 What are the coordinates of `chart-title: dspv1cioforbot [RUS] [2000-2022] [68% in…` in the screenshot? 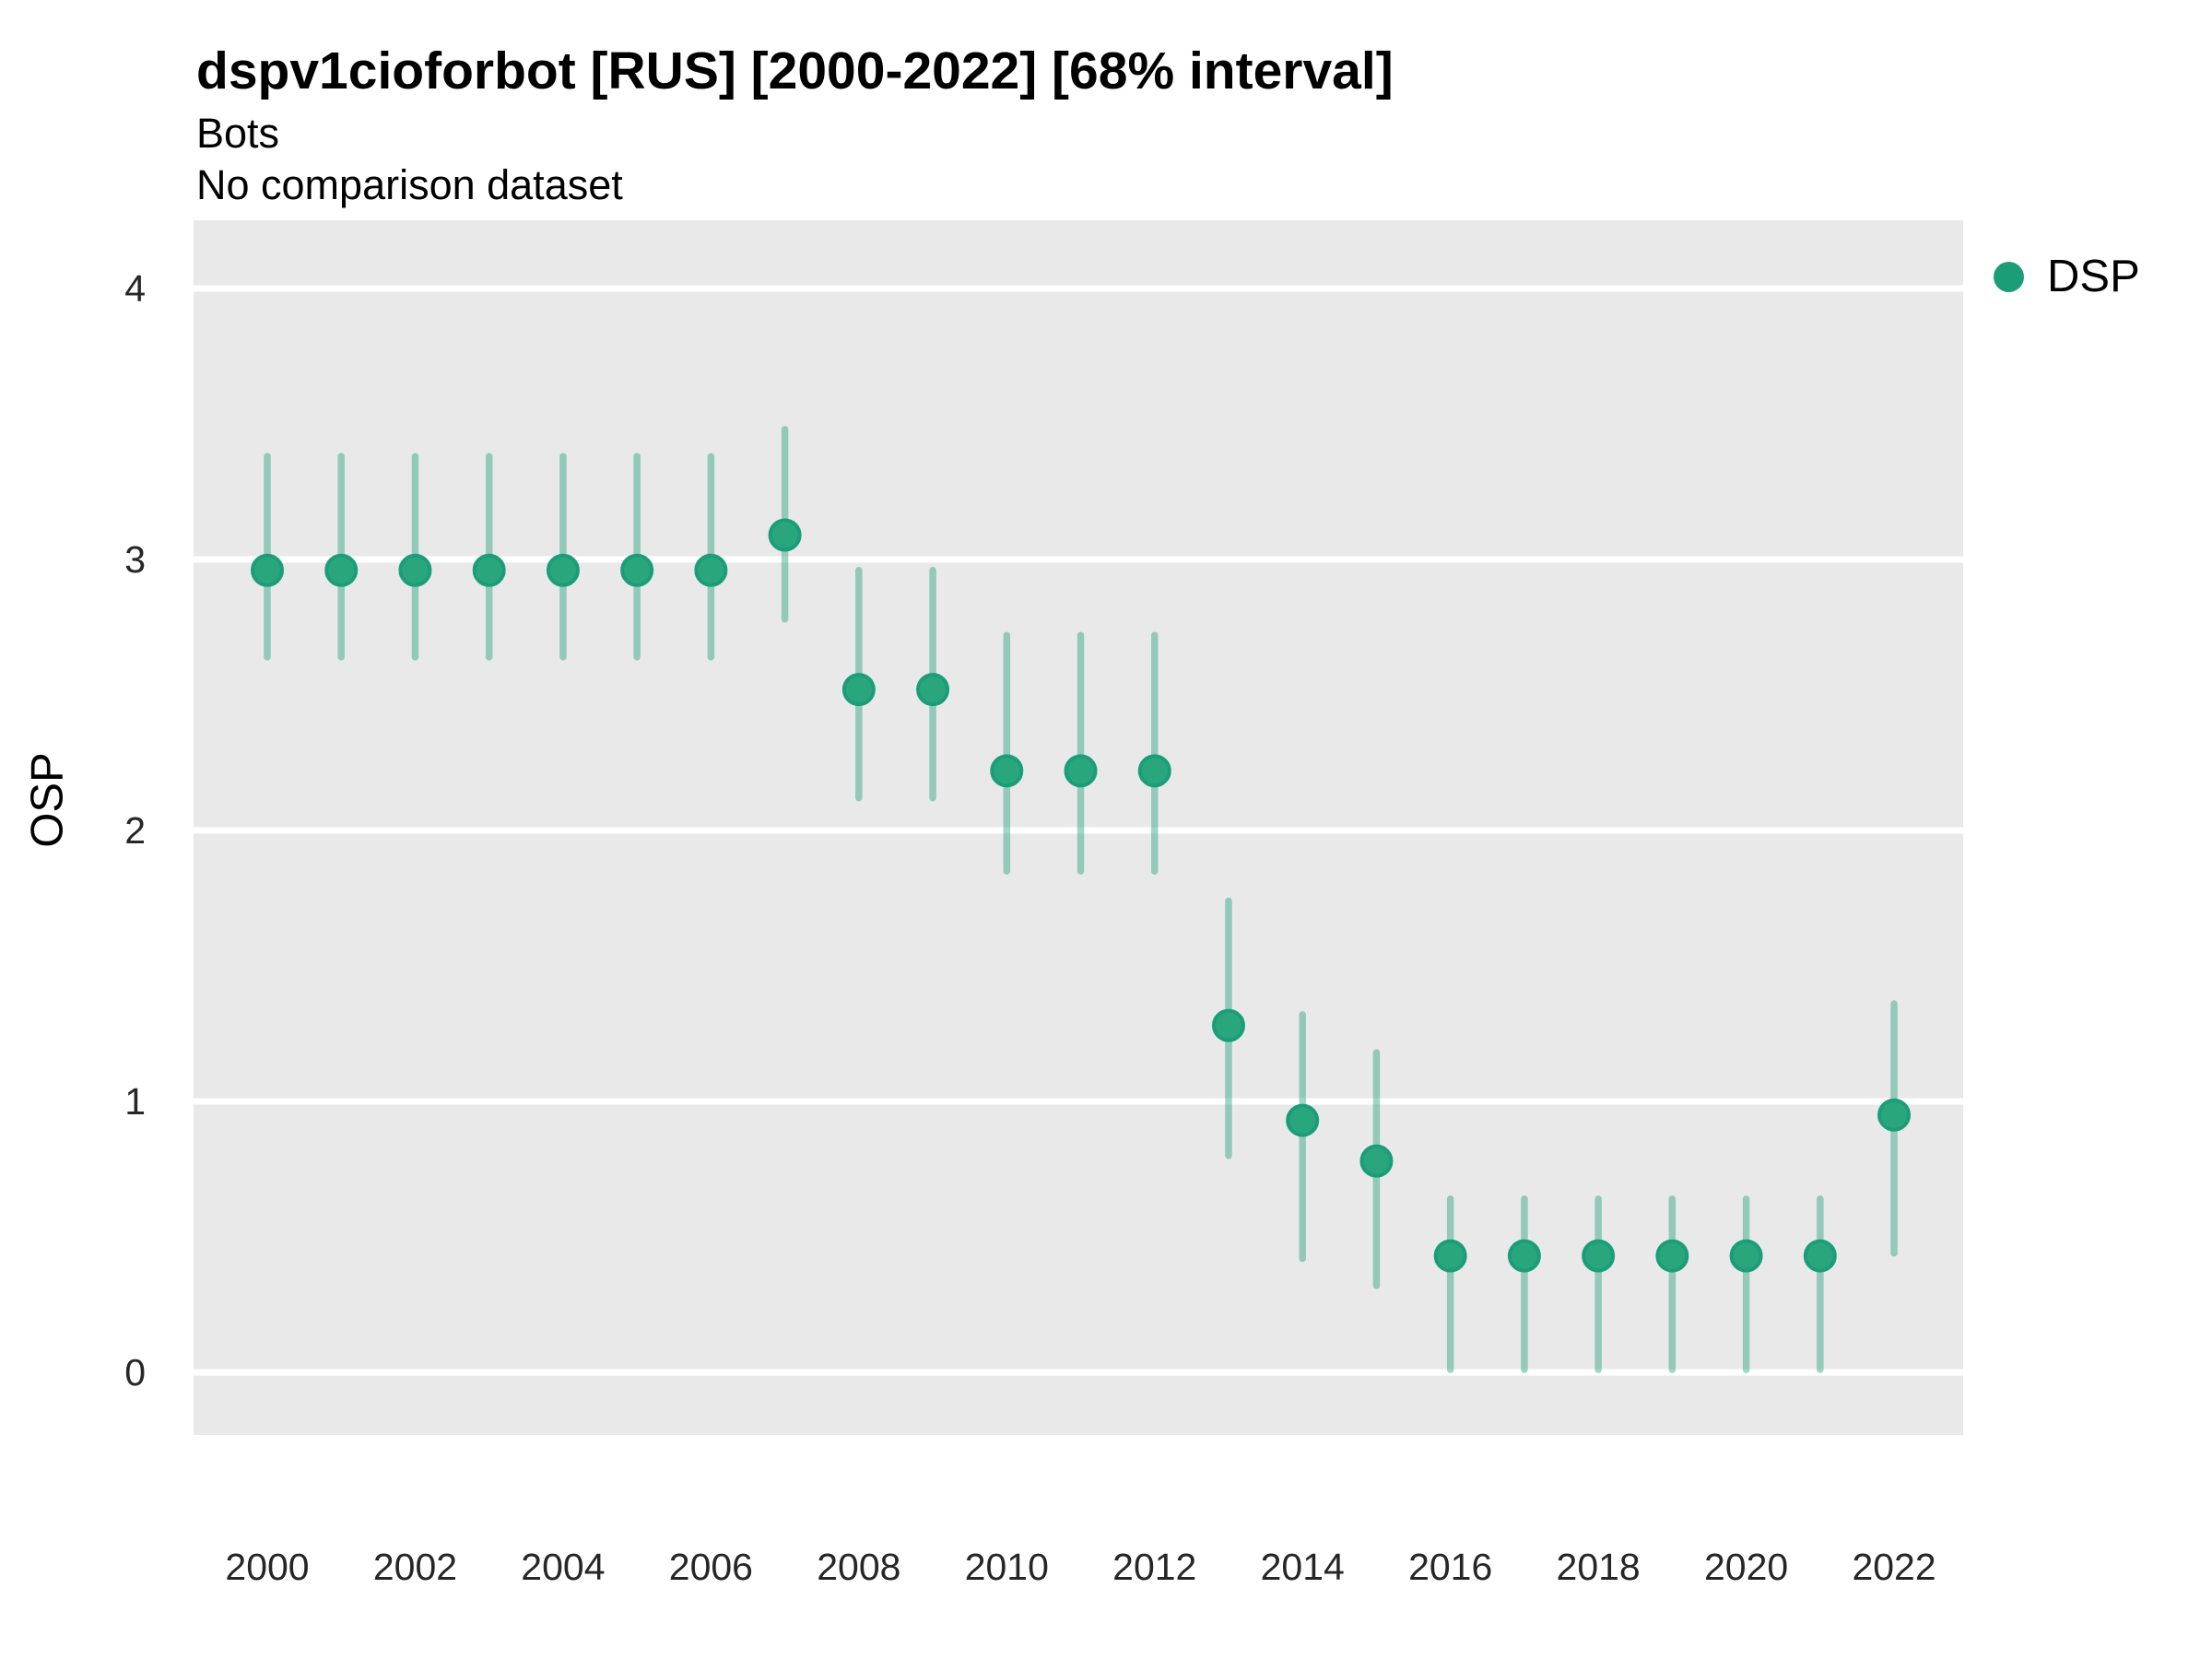 It's located at (795, 70).